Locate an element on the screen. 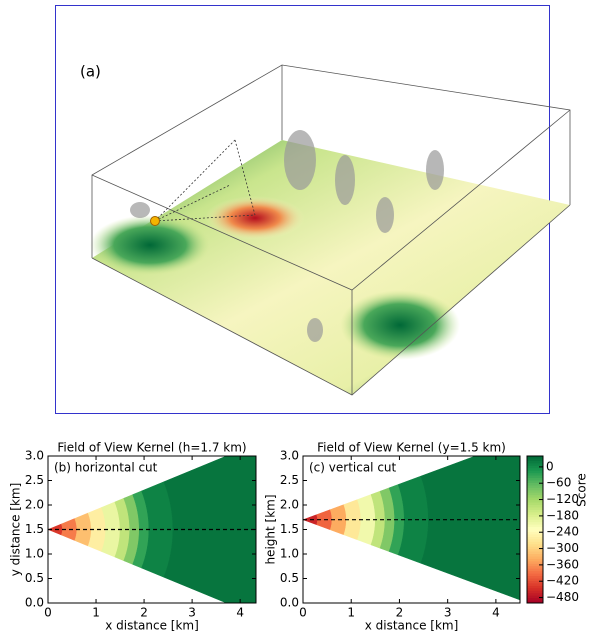 This screenshot has height=635, width=589. colorbar-label: Score is located at coordinates (582, 490).